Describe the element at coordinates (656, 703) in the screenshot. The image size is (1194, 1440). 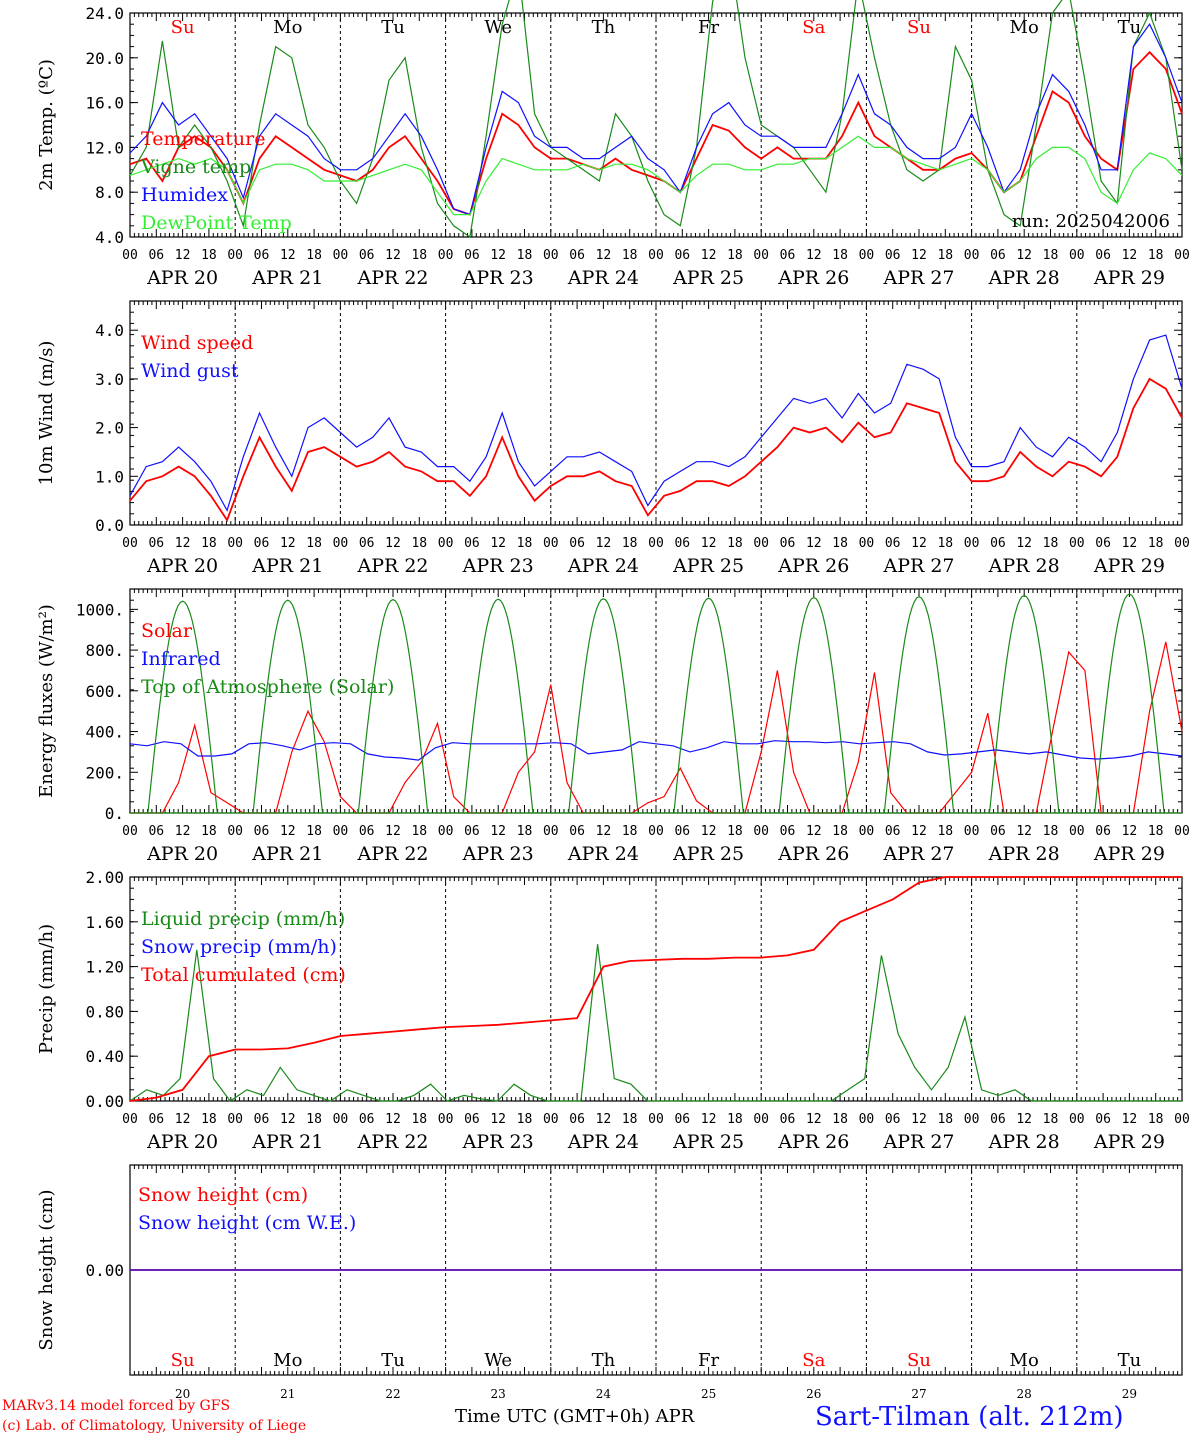
I see `series-top-of-atmosphere-solar-` at that location.